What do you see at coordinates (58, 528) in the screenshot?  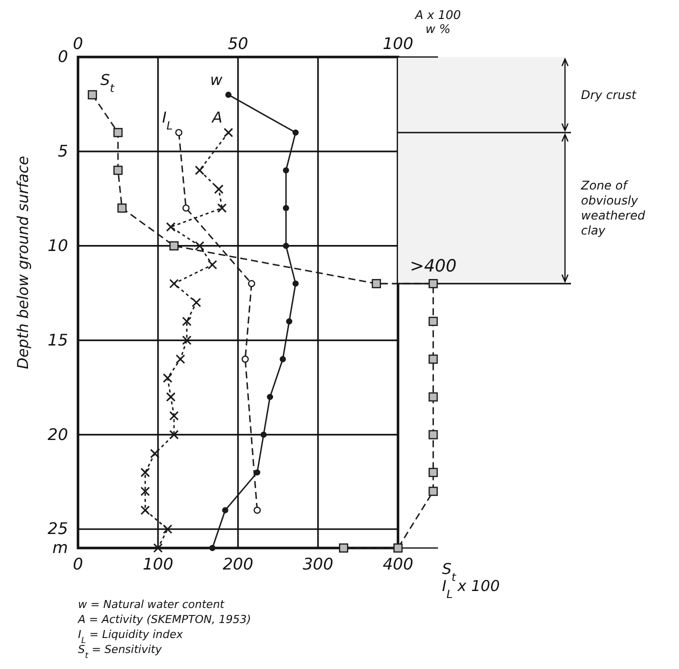 I see `y-tick-label: 25` at bounding box center [58, 528].